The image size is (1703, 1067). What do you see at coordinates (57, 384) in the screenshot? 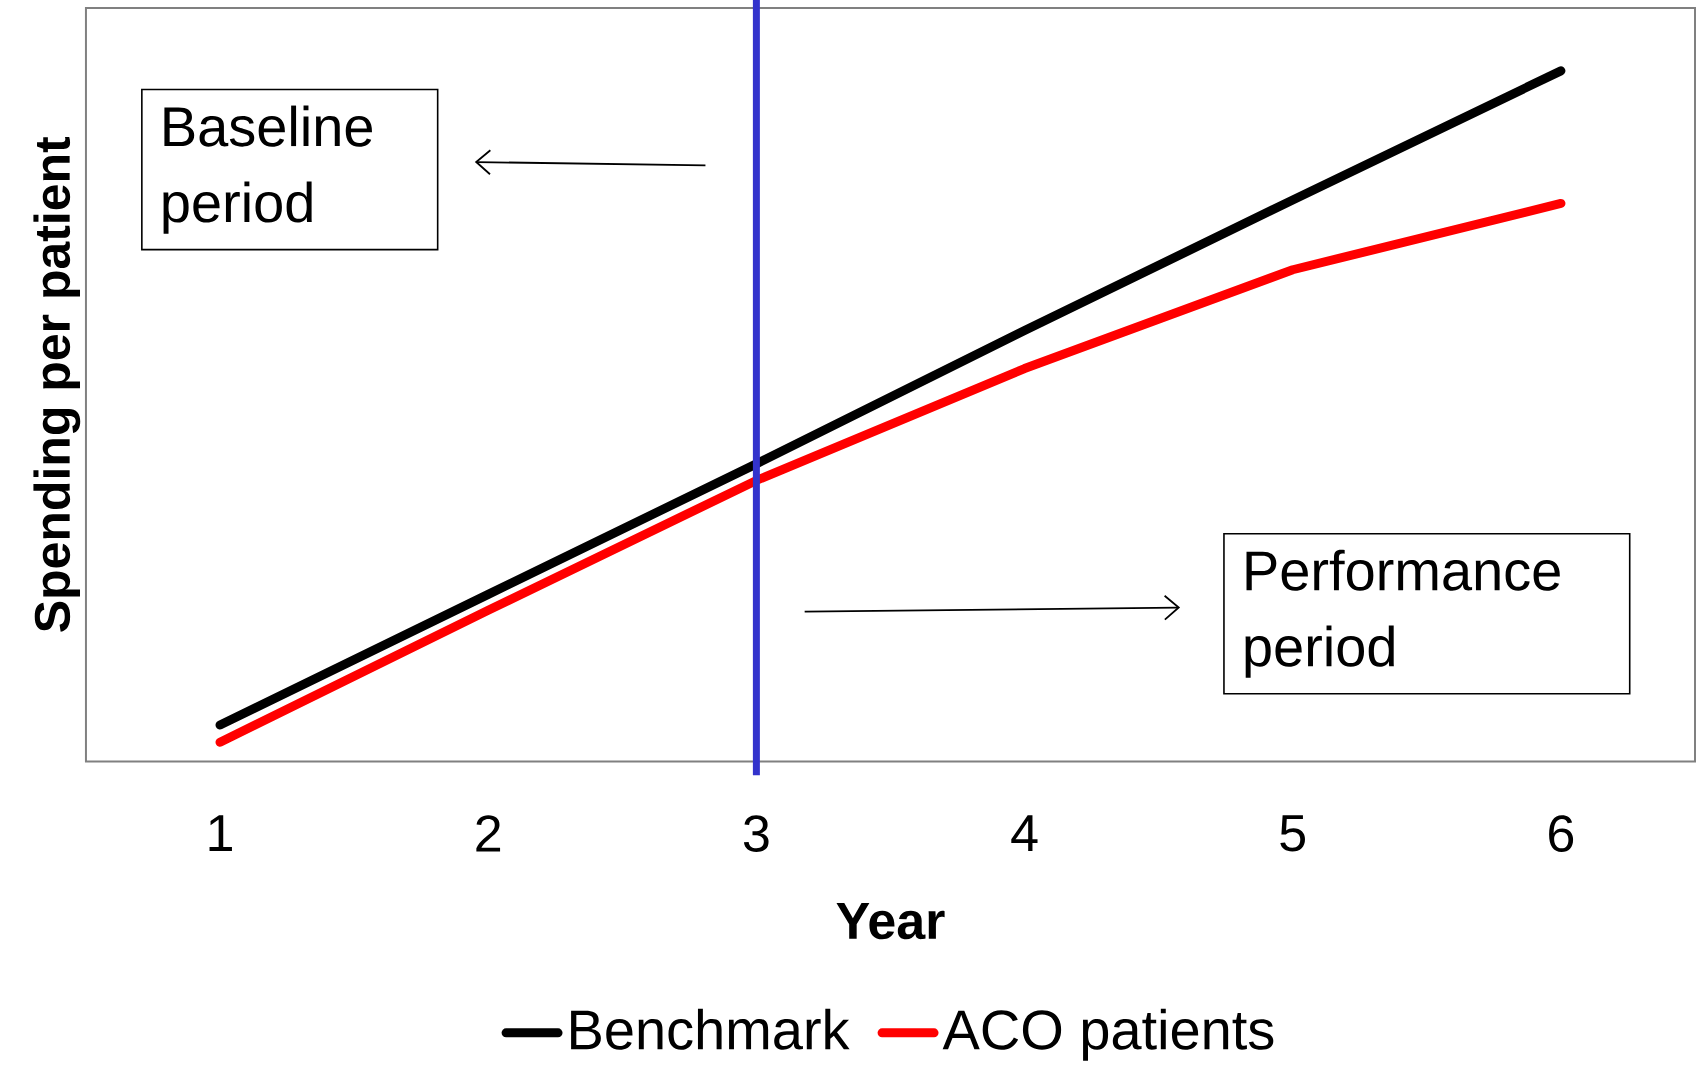
I see `y-axis-title: Spending per patient` at bounding box center [57, 384].